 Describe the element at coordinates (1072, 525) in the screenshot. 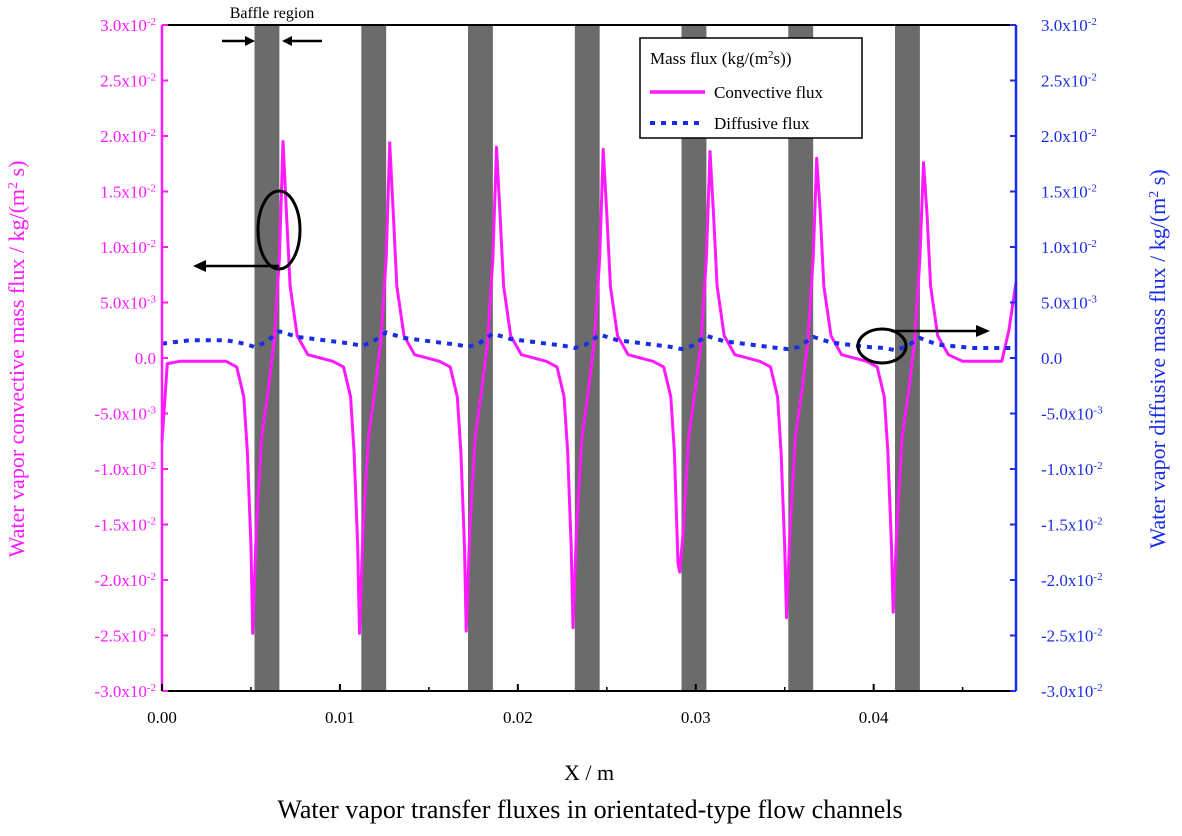

I see `y-right-tick-label-9: -1.5x10-2` at that location.